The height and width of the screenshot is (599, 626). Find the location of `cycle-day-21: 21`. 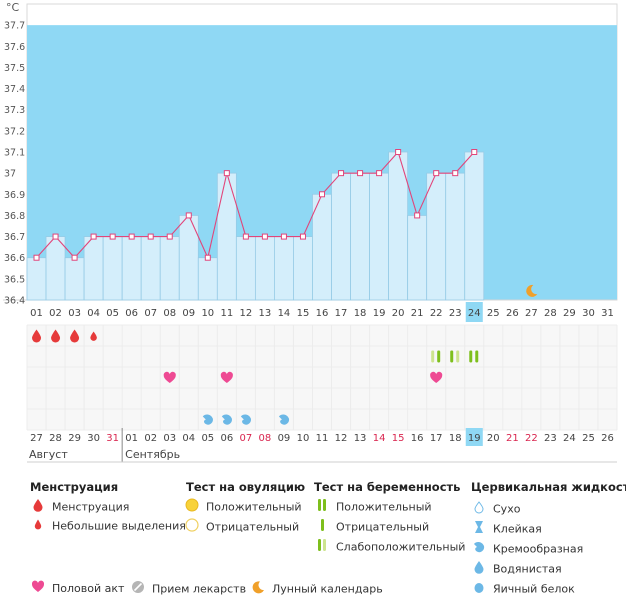

cycle-day-21: 21 is located at coordinates (417, 313).